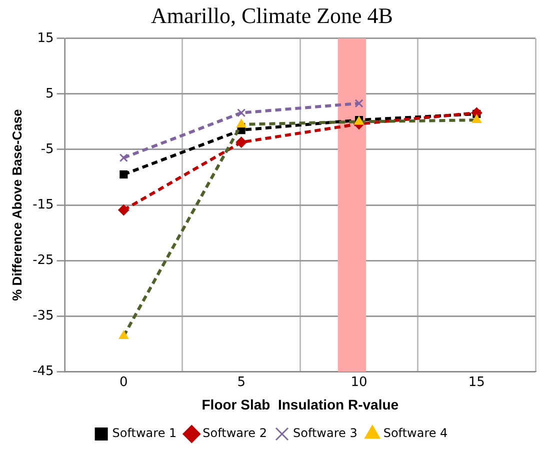 Image resolution: width=542 pixels, height=450 pixels. I want to click on y-tick-label: -45, so click(43, 371).